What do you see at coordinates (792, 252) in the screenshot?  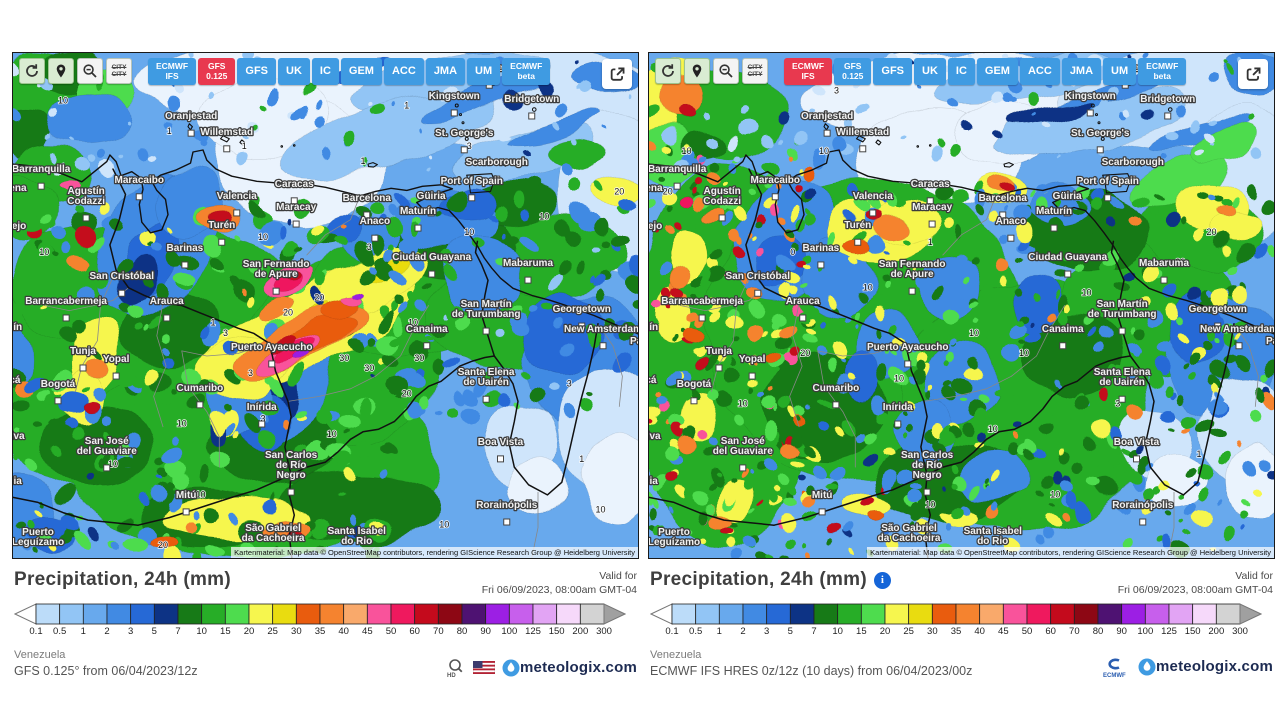 I see `contour-value-label: 0` at bounding box center [792, 252].